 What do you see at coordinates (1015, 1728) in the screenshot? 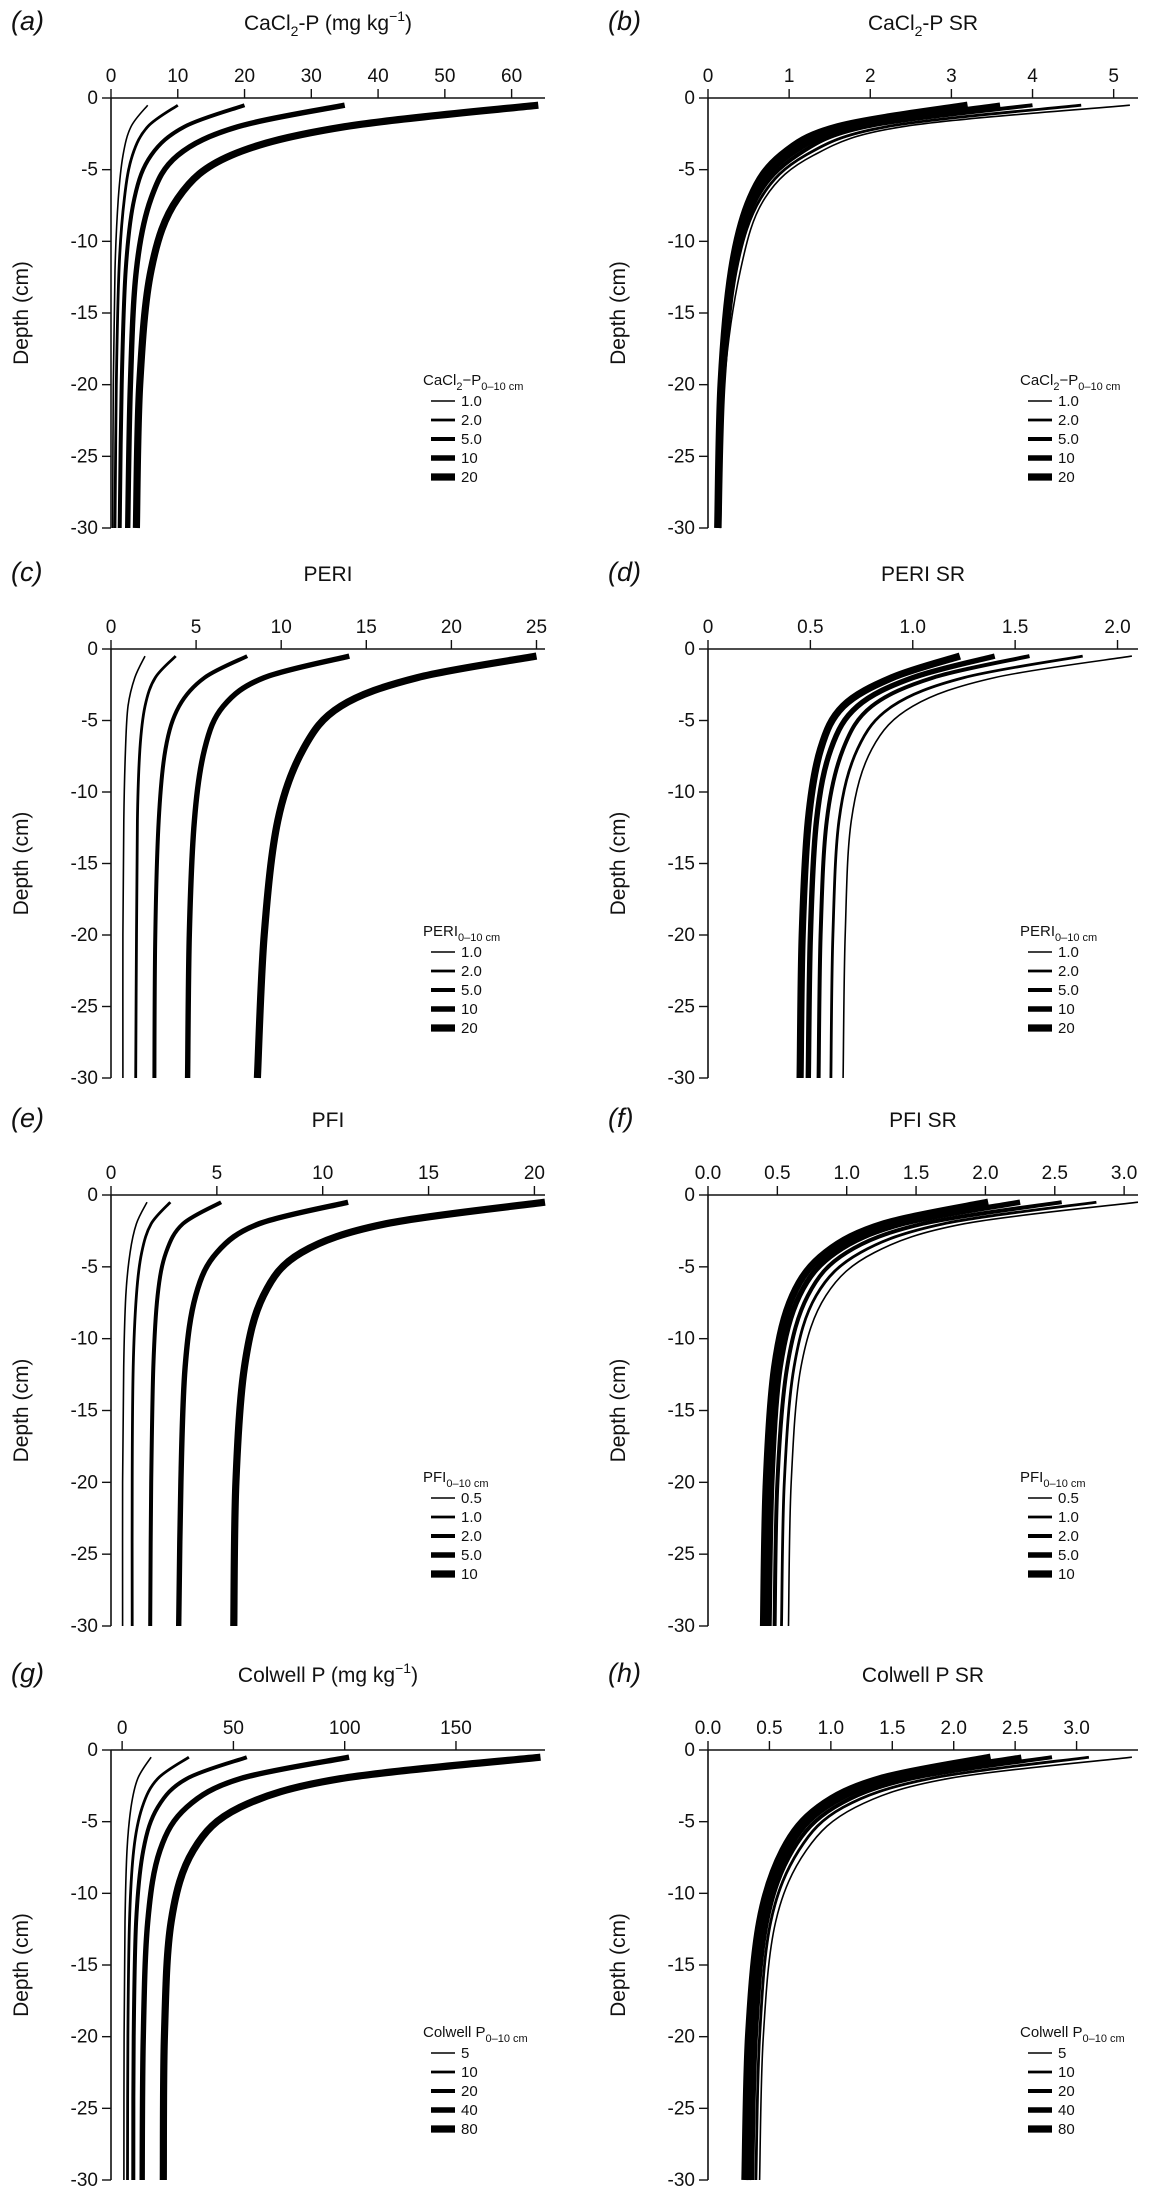
I see `x-tick-label: 2.5` at bounding box center [1015, 1728].